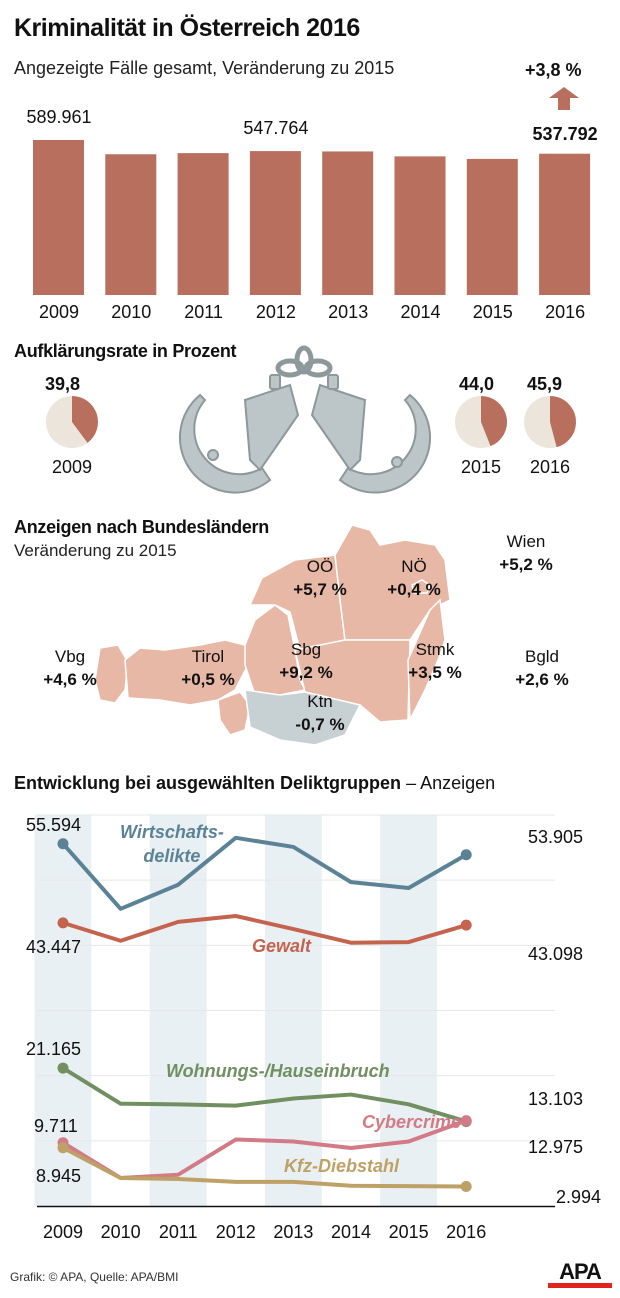 This screenshot has height=1298, width=620. Describe the element at coordinates (172, 844) in the screenshot. I see `wirtschaft-series-label: Wirtschafts-delikte` at that location.